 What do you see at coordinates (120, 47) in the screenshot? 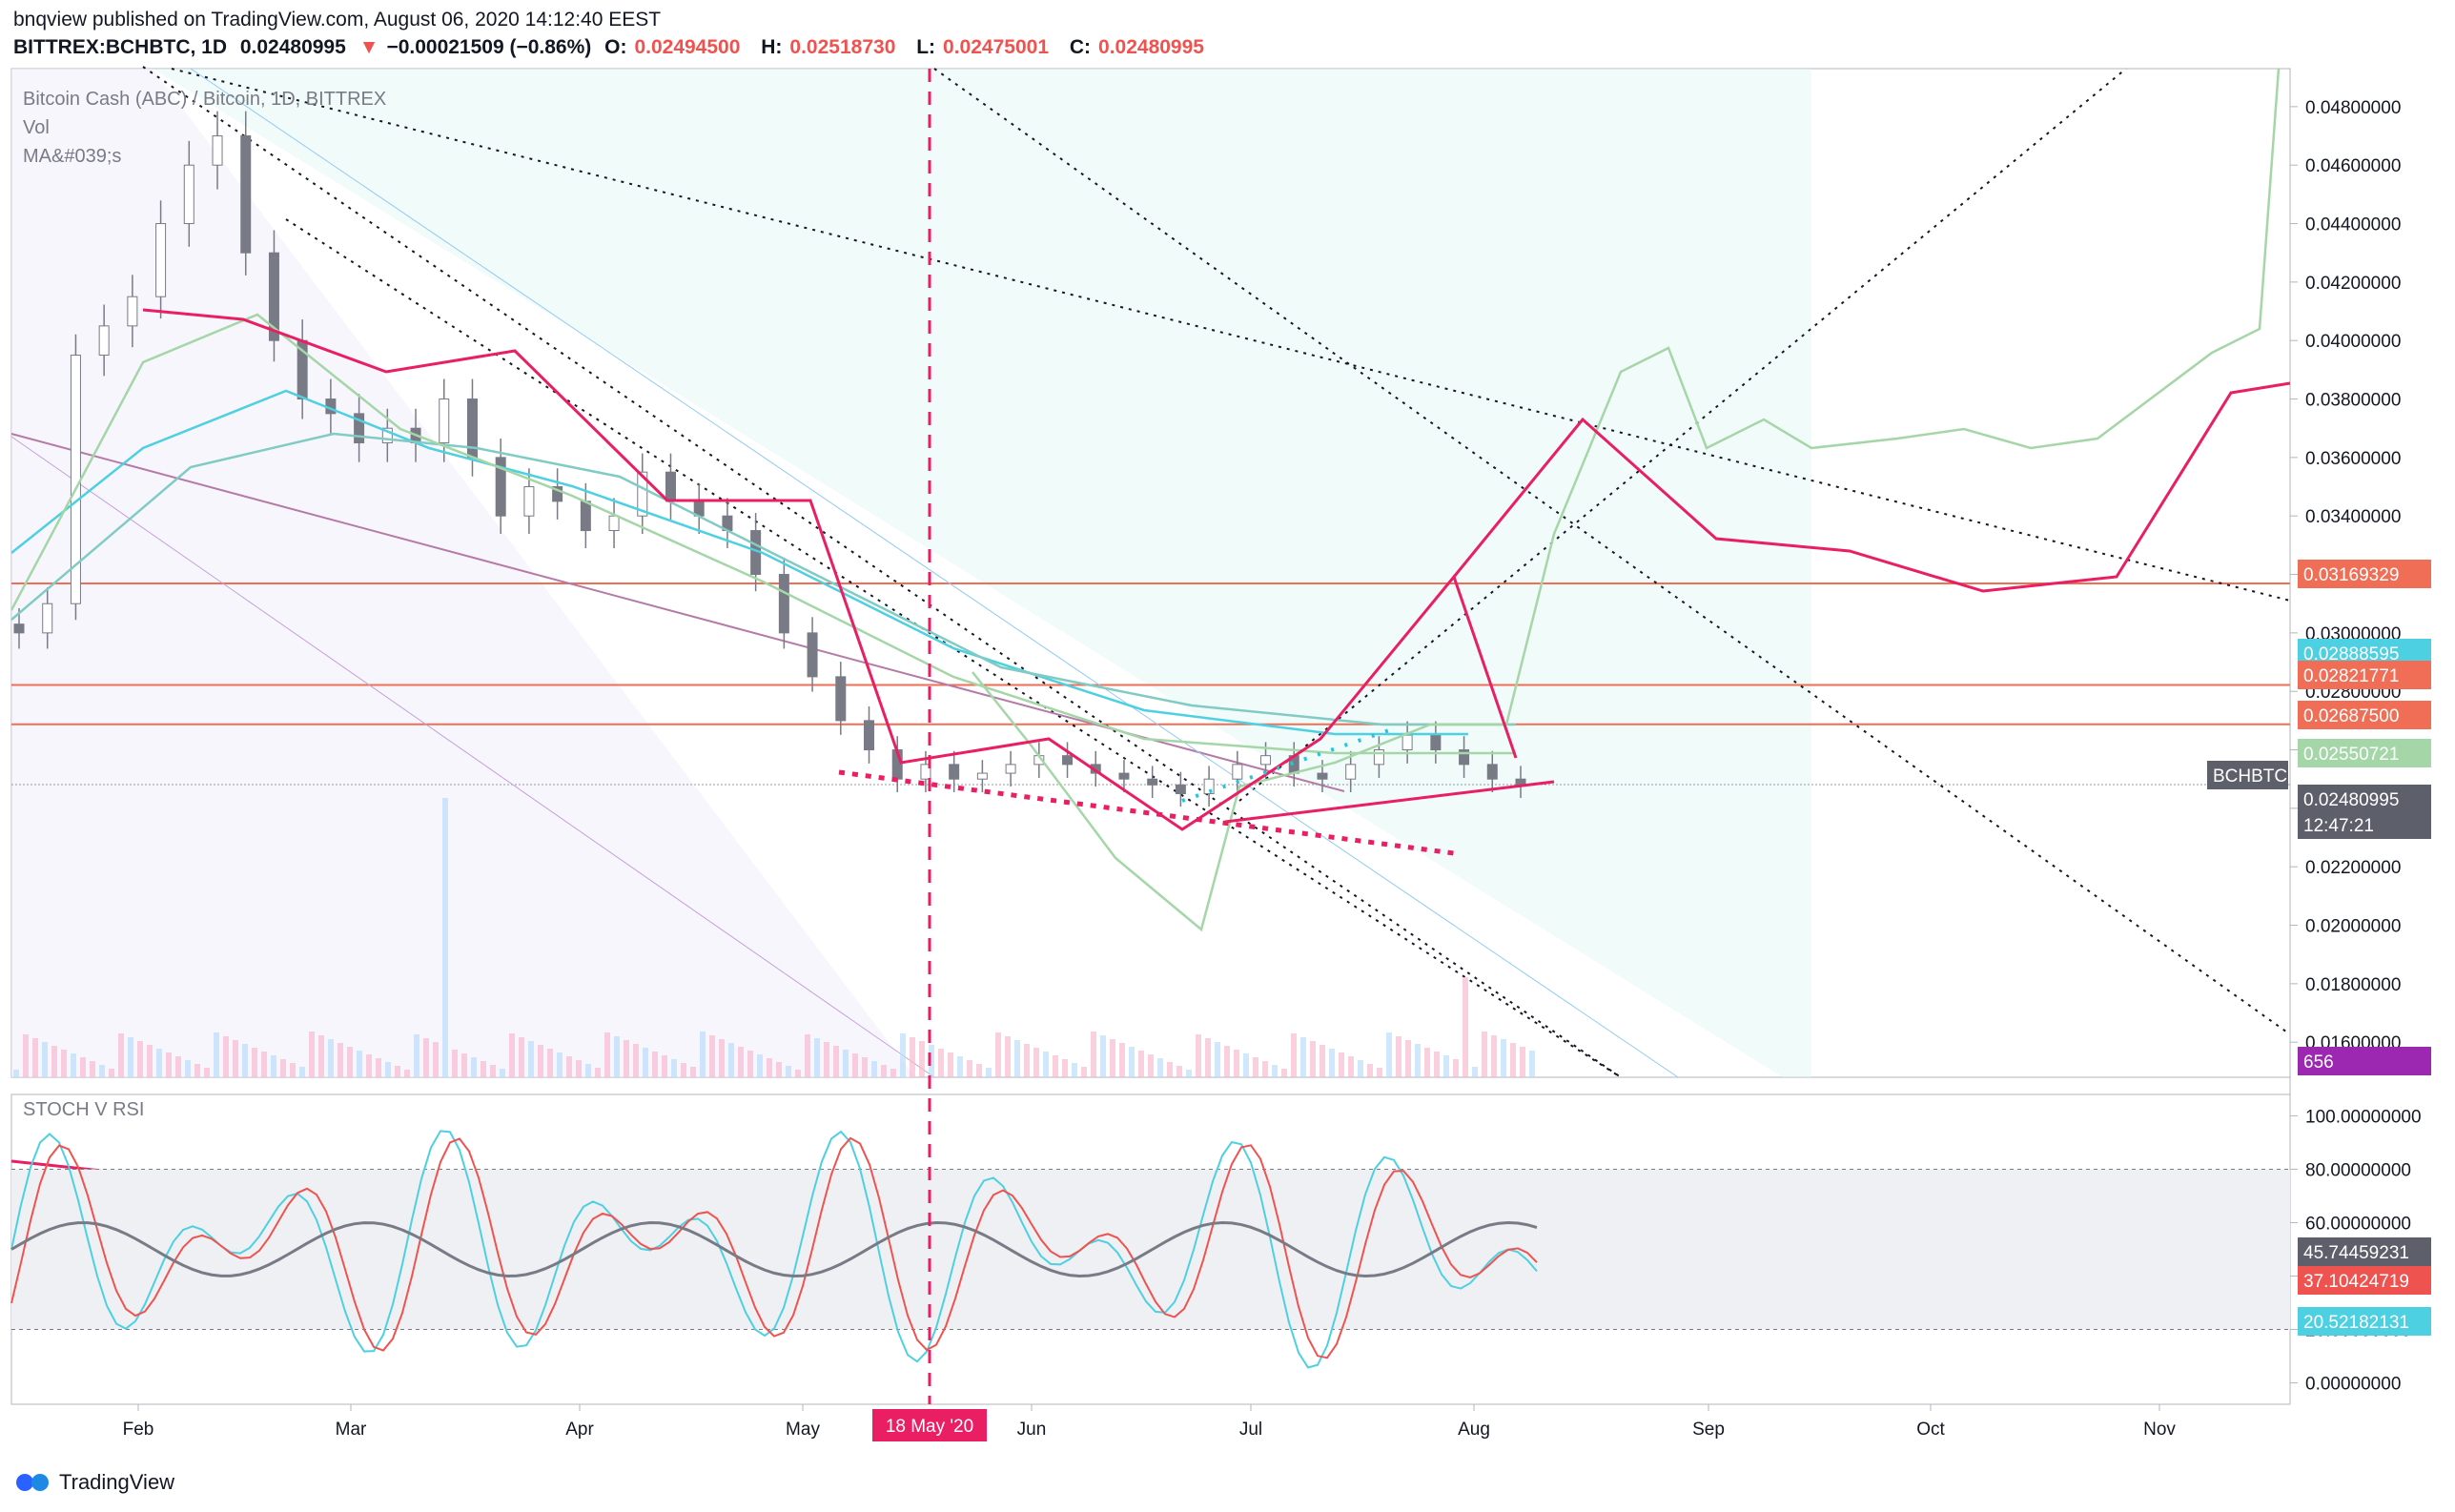
I see `symbol-label: BITTREX:BCHBTC, 1D` at bounding box center [120, 47].